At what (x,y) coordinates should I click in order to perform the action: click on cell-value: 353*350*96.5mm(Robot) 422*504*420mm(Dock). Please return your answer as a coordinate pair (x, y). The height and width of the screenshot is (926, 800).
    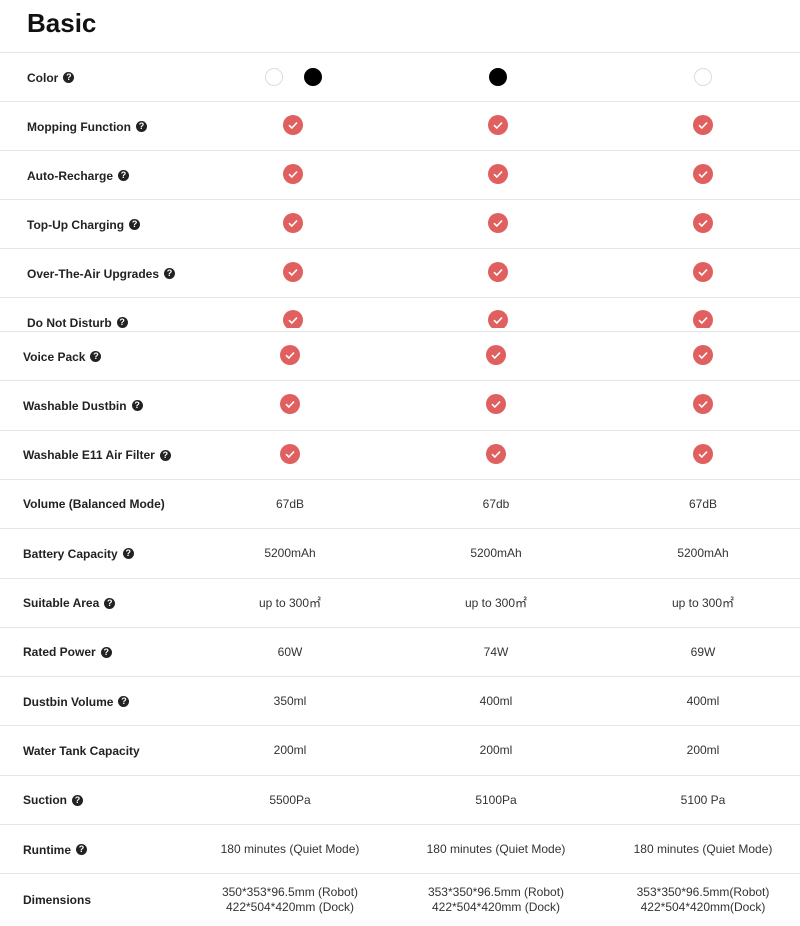
    Looking at the image, I should click on (701, 900).